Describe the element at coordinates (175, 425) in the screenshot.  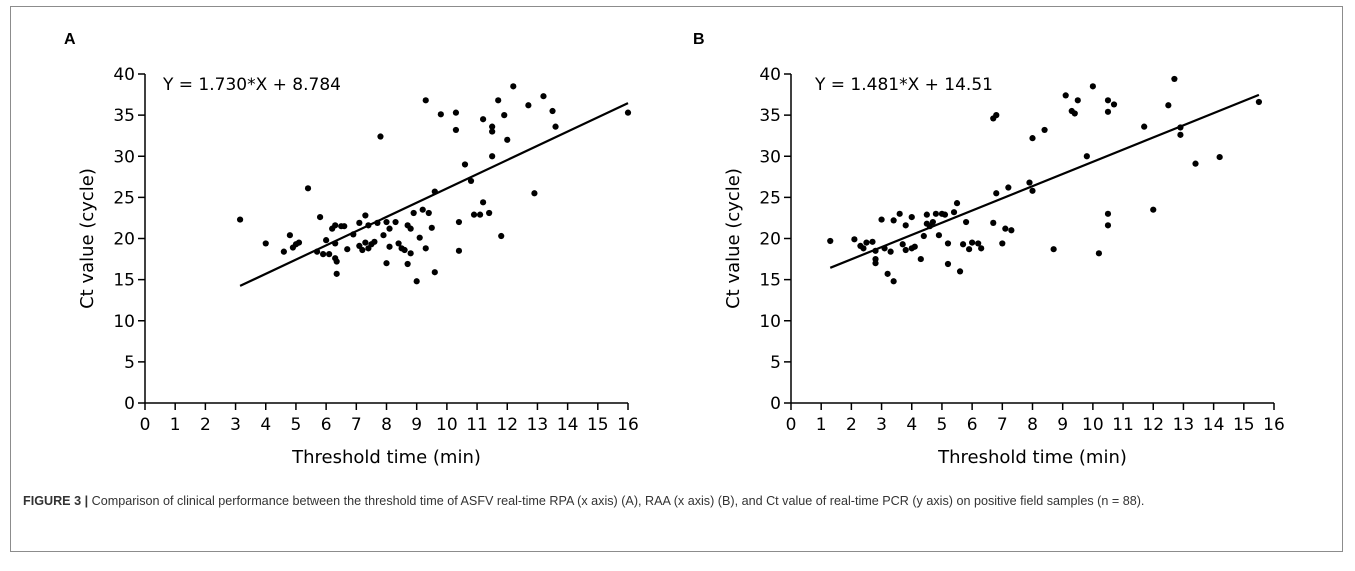
I see `panel-a-x-tick-label: 1` at that location.